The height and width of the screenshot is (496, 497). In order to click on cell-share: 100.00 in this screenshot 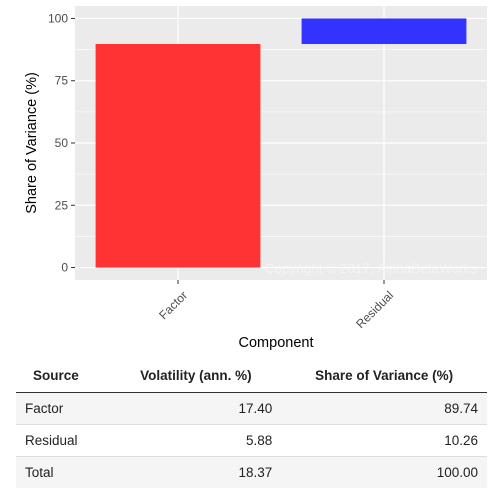, I will do `click(384, 472)`.